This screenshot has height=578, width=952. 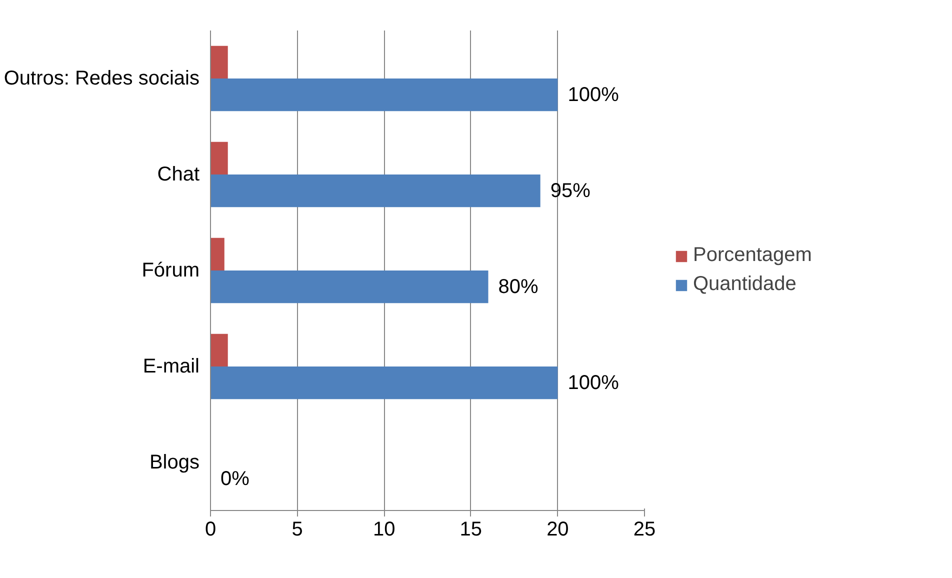 What do you see at coordinates (174, 463) in the screenshot?
I see `y-tick-label: Blogs` at bounding box center [174, 463].